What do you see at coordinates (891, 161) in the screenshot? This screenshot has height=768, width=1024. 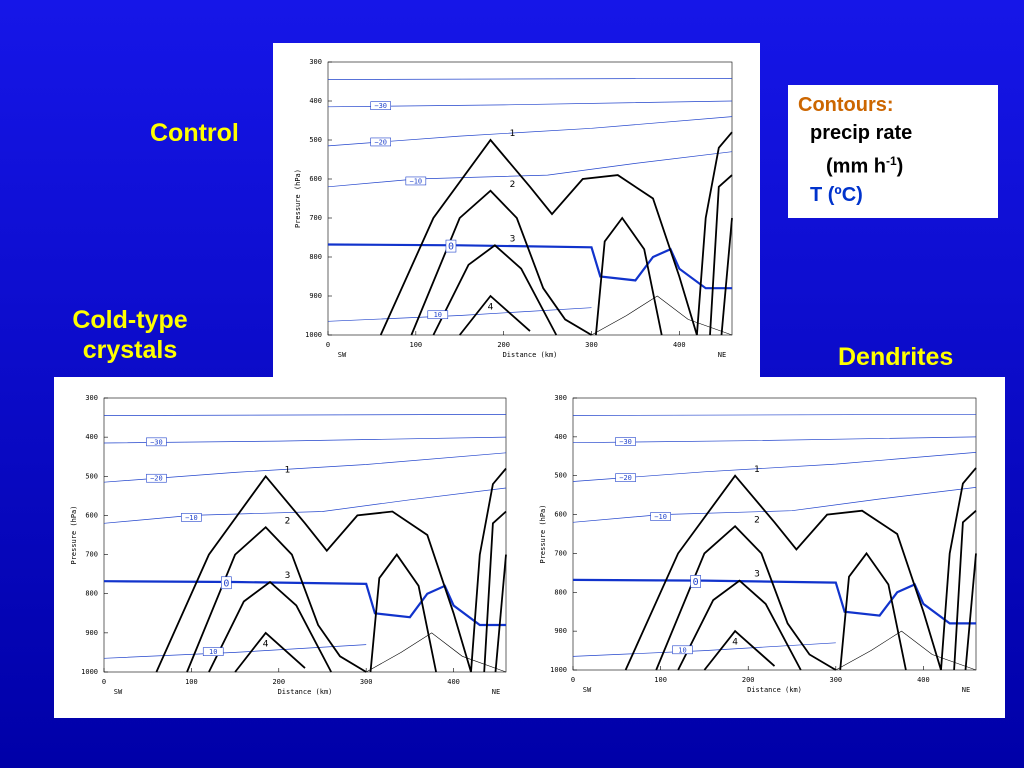 I see `legend-sup: -1` at bounding box center [891, 161].